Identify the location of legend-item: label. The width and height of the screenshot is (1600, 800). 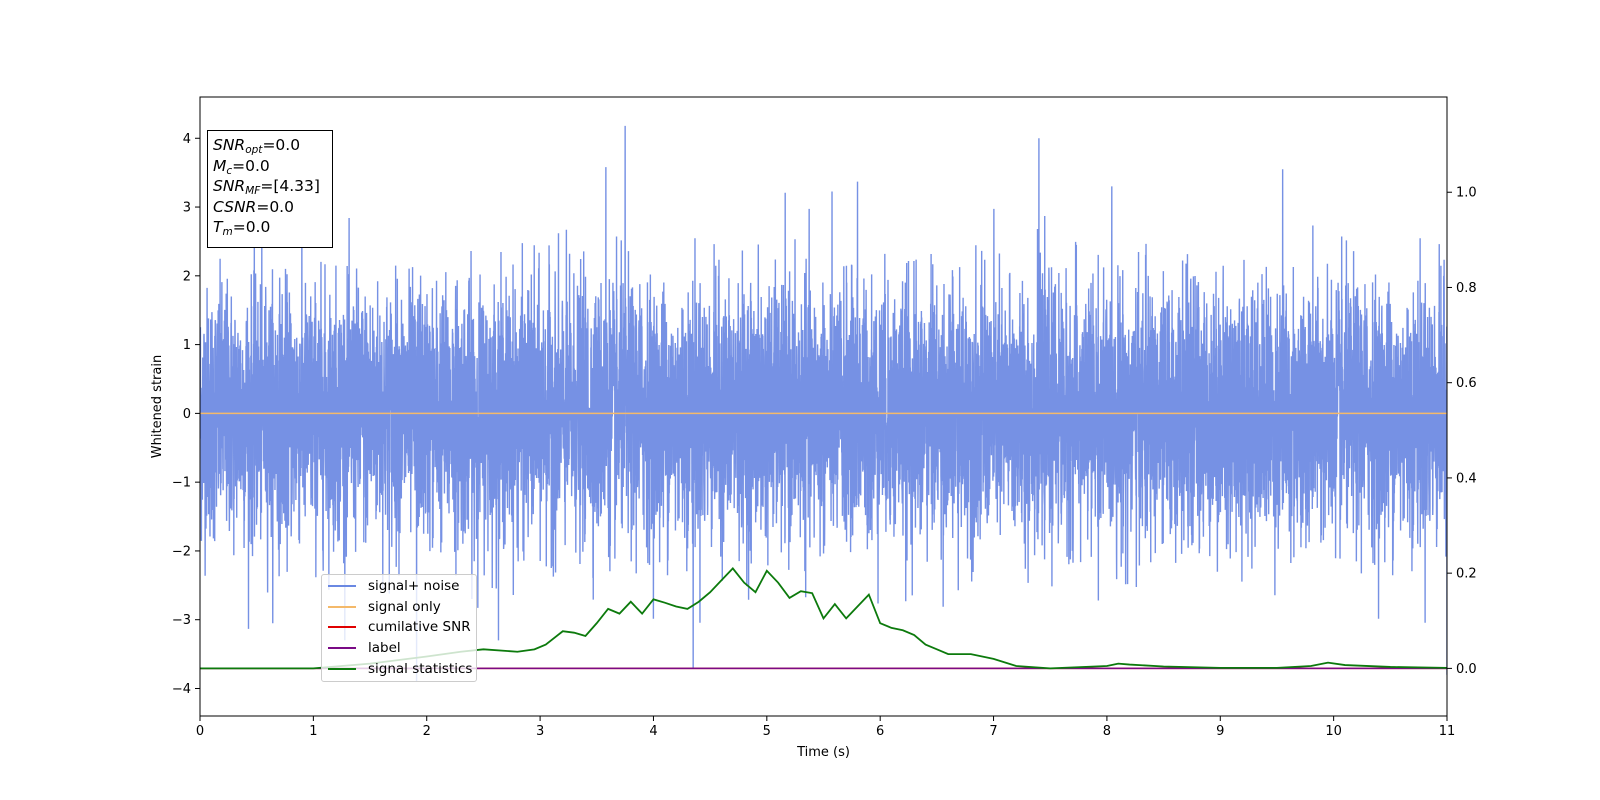
(401, 648).